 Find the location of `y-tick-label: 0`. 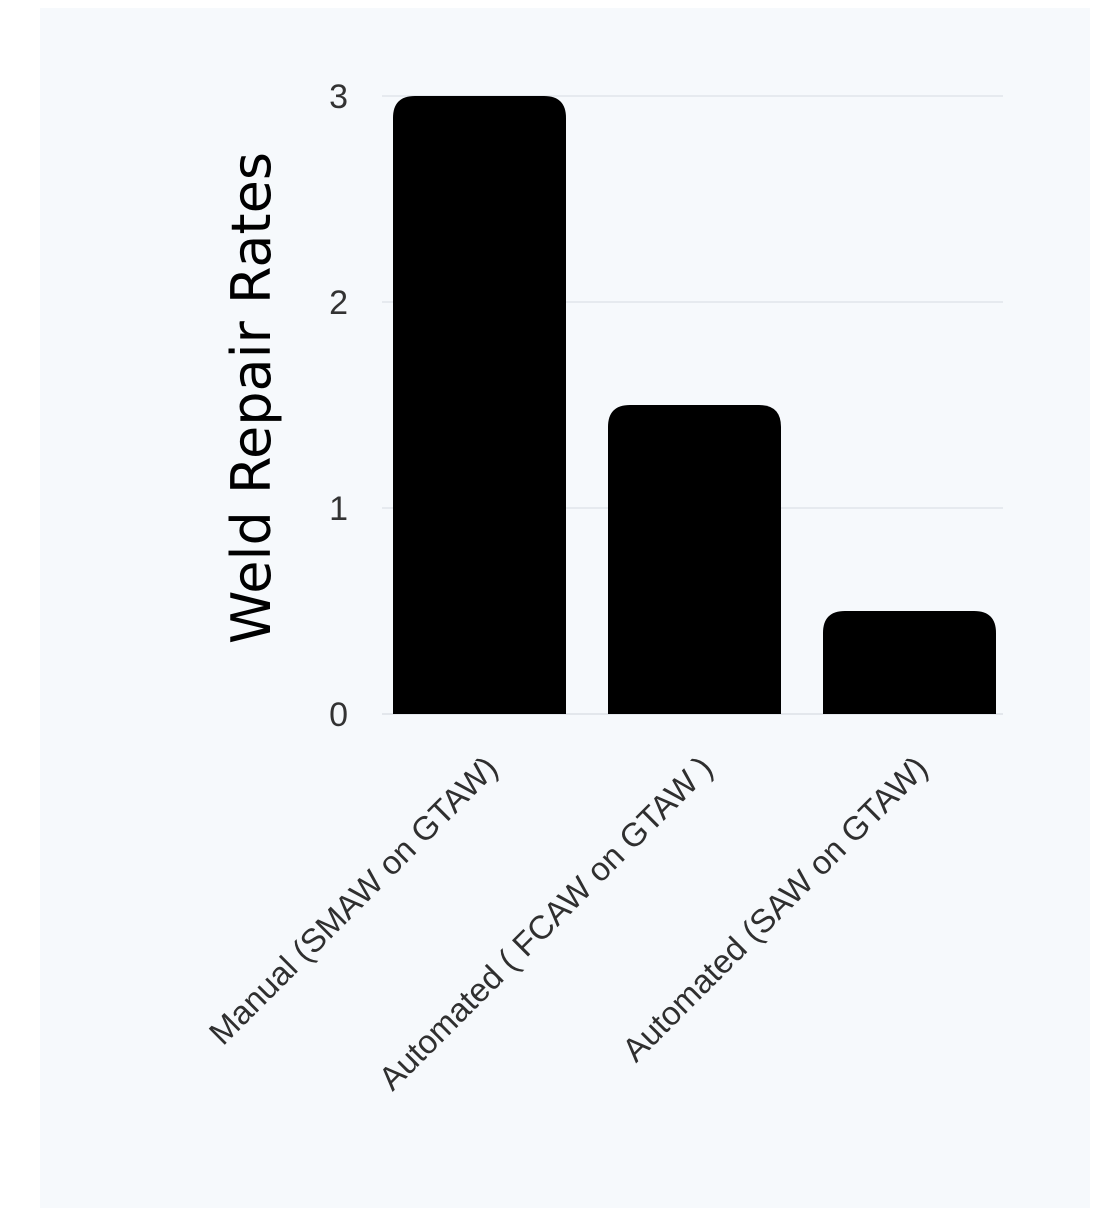

y-tick-label: 0 is located at coordinates (338, 715).